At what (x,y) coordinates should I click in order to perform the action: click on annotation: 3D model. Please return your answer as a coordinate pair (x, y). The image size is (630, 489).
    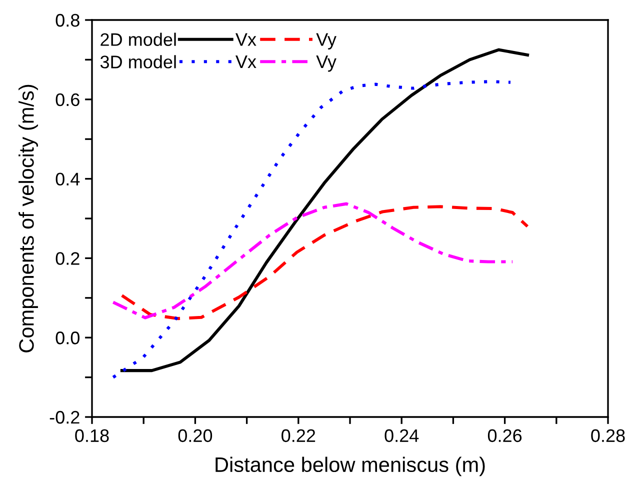
    Looking at the image, I should click on (138, 61).